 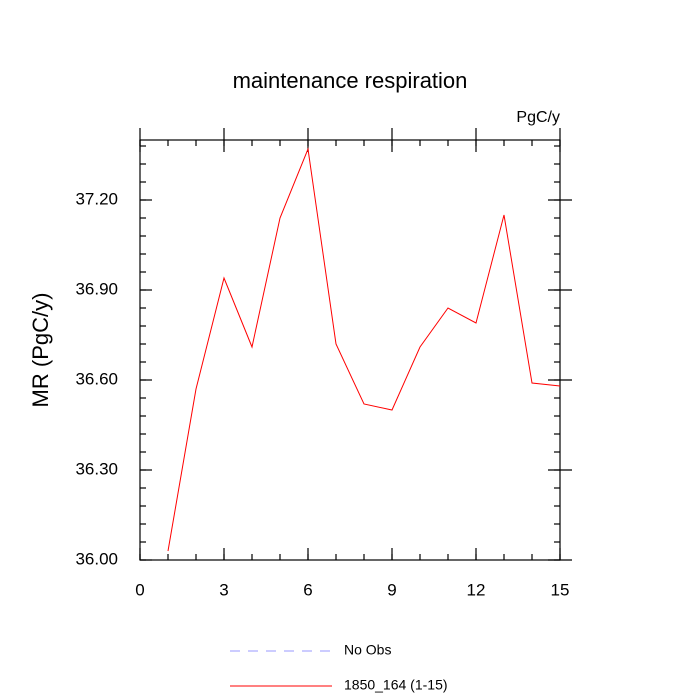 I want to click on x-tick-label: 12, so click(x=476, y=589).